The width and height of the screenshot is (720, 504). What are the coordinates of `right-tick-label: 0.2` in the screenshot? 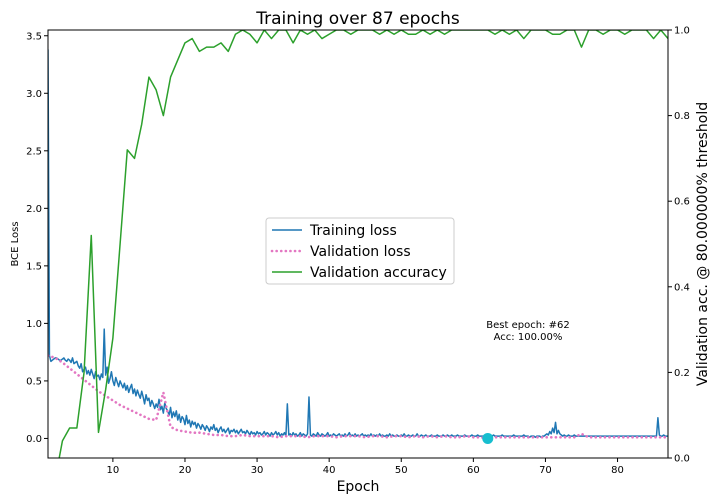 It's located at (682, 373).